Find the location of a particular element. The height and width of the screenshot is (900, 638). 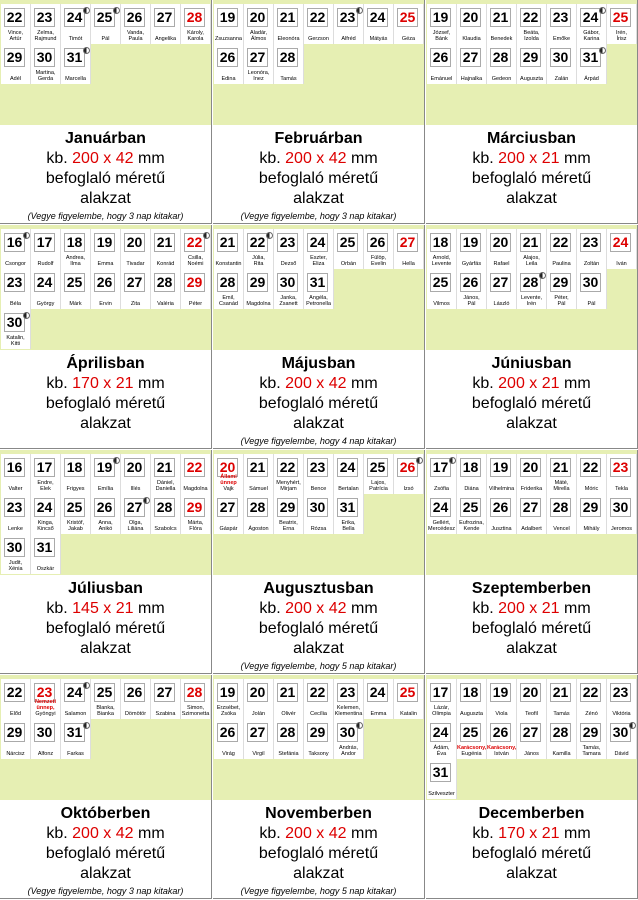

name: Daniella is located at coordinates (165, 489).